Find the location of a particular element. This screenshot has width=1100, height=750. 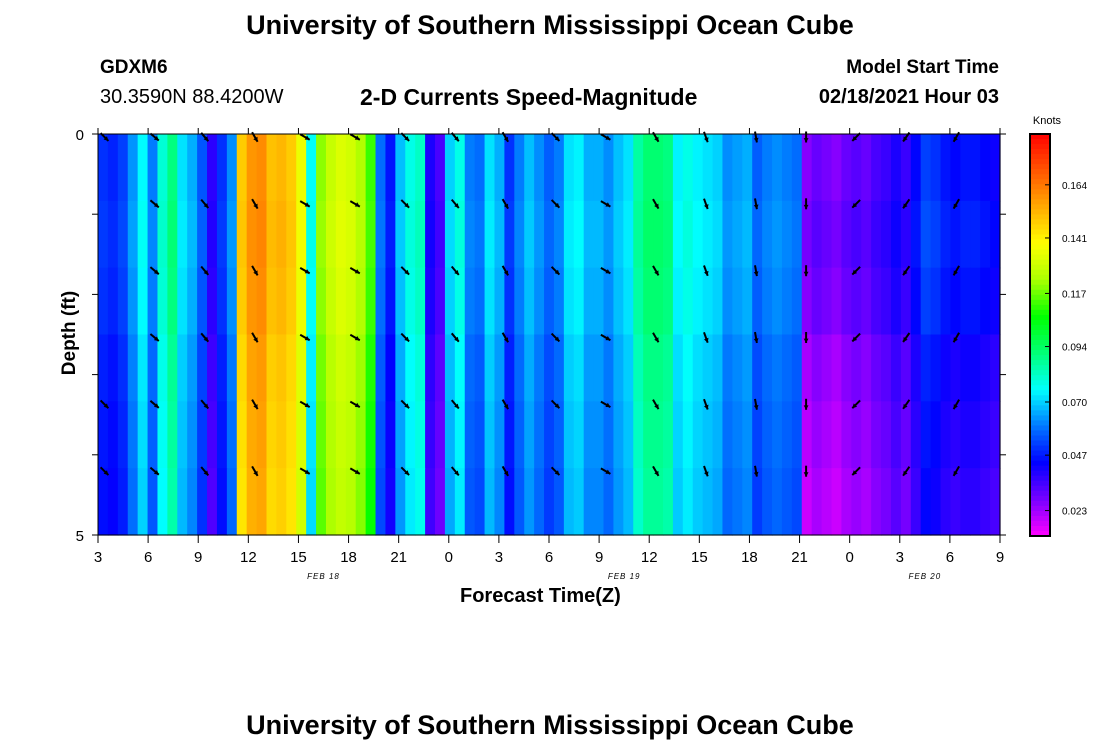

colorbar-frame is located at coordinates (1040, 335).